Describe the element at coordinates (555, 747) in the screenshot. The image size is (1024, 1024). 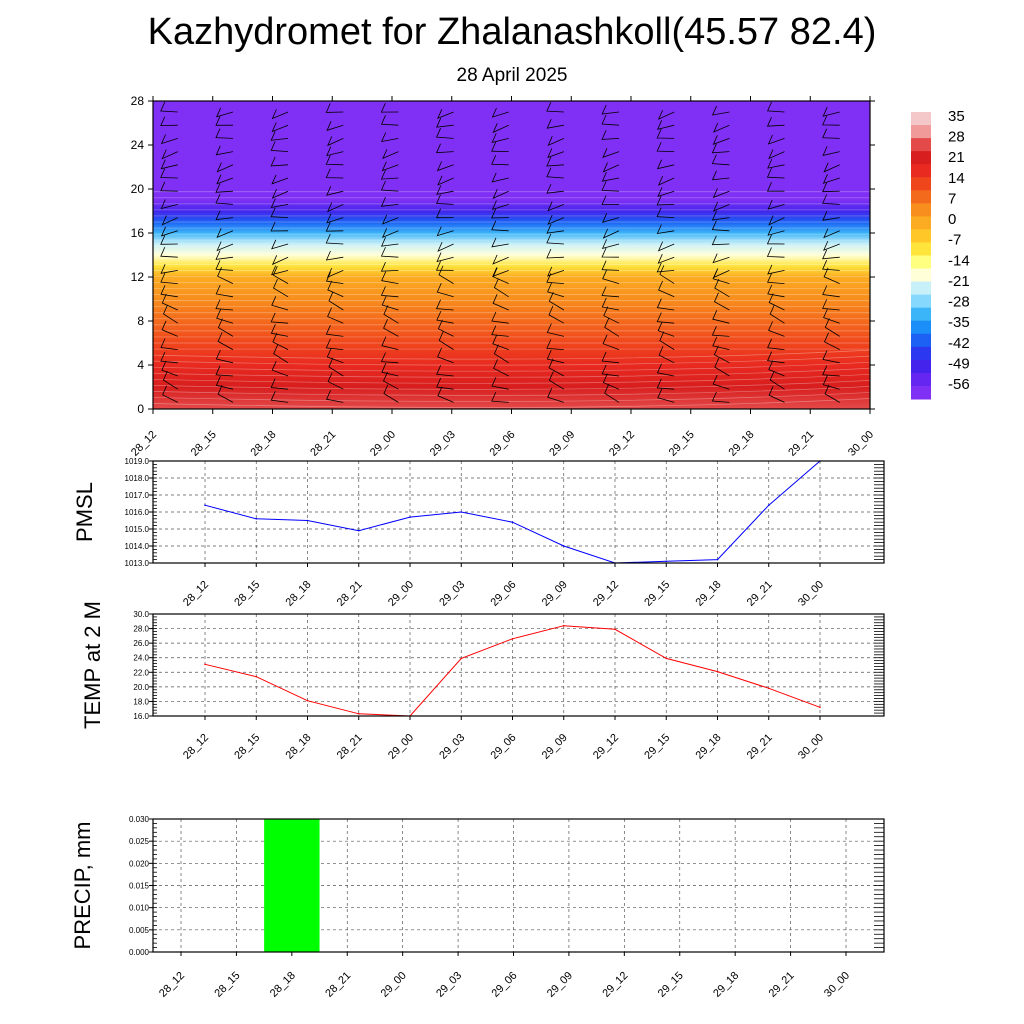
I see `temp2m-x-tick-label: 29_09` at that location.